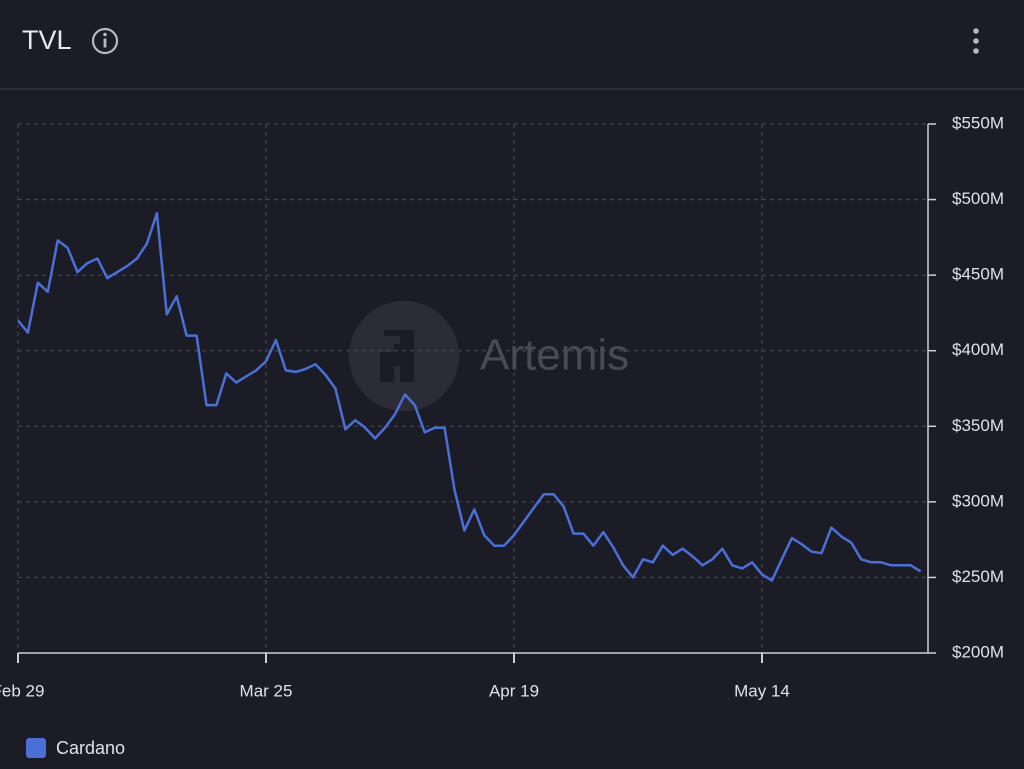  I want to click on x-tick-label: Mar 25, so click(266, 690).